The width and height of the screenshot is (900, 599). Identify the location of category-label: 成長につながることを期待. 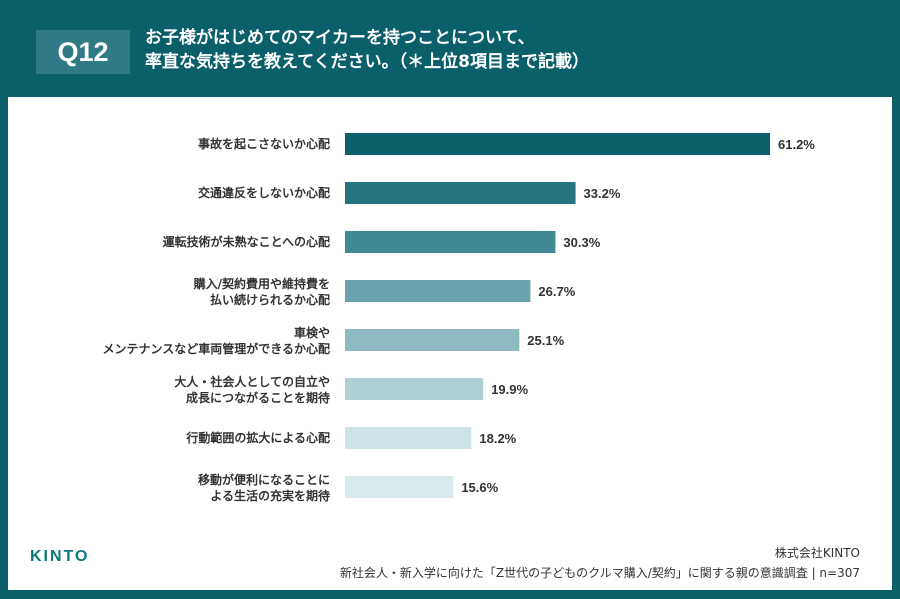
(258, 397).